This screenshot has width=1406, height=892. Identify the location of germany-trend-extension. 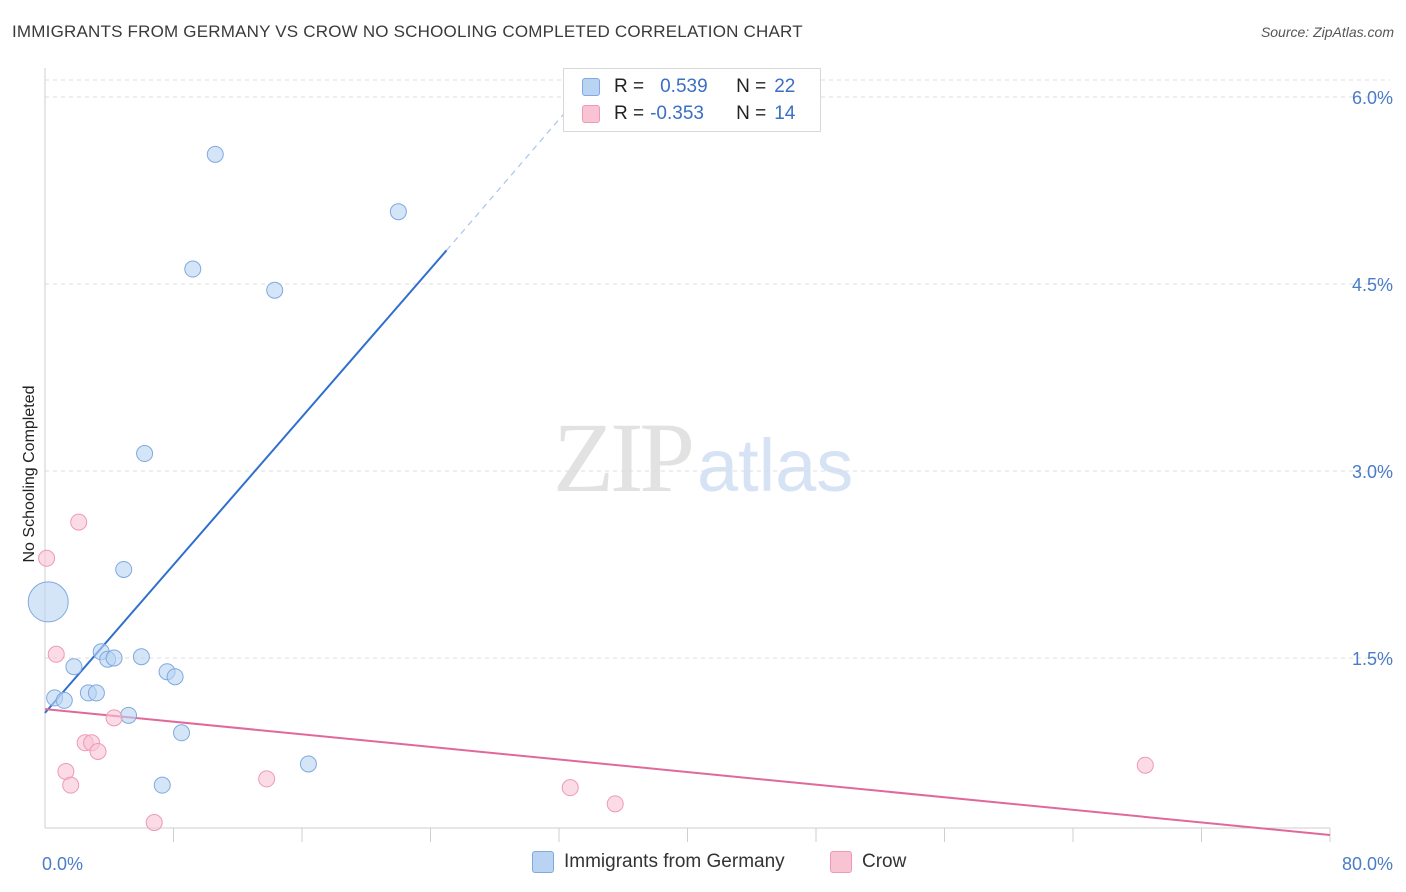
(511, 175).